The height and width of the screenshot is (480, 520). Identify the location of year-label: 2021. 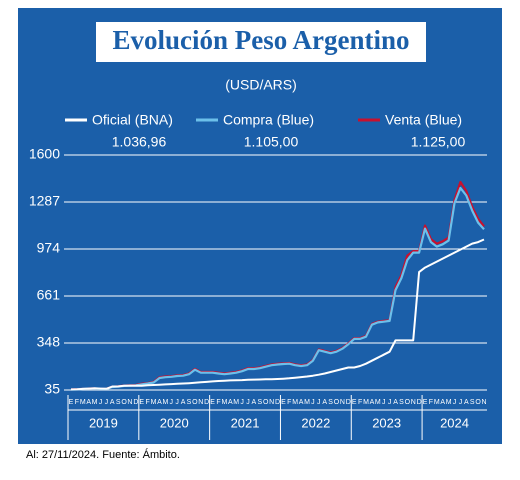
(245, 422).